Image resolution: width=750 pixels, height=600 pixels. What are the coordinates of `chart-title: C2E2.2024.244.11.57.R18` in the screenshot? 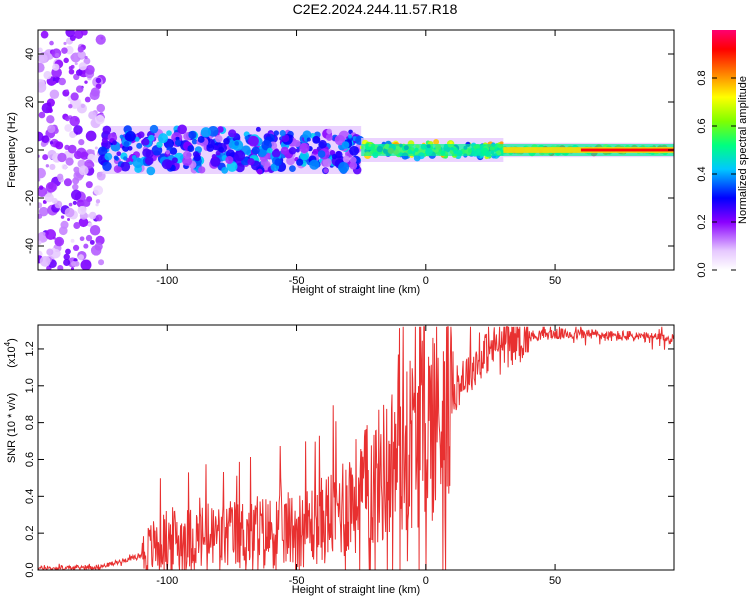 It's located at (375, 9).